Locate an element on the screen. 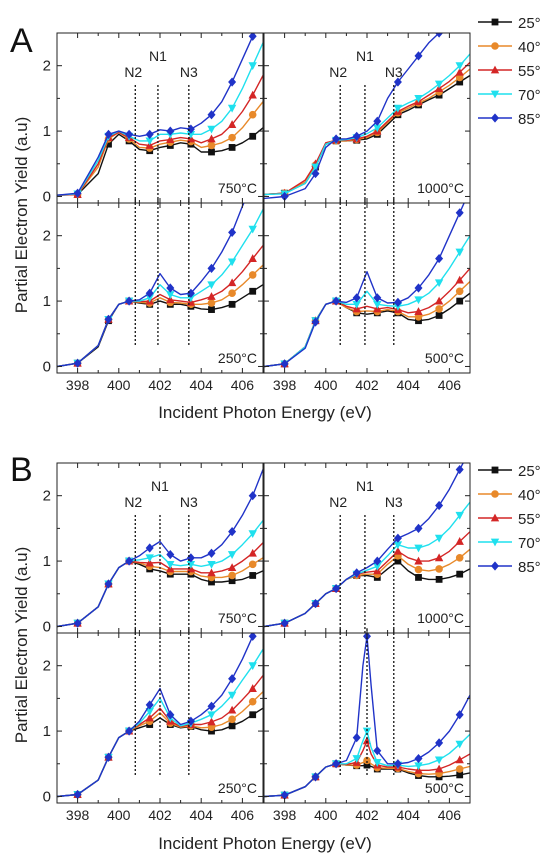 This screenshot has height=859, width=560. legend-label: 70° is located at coordinates (529, 95).